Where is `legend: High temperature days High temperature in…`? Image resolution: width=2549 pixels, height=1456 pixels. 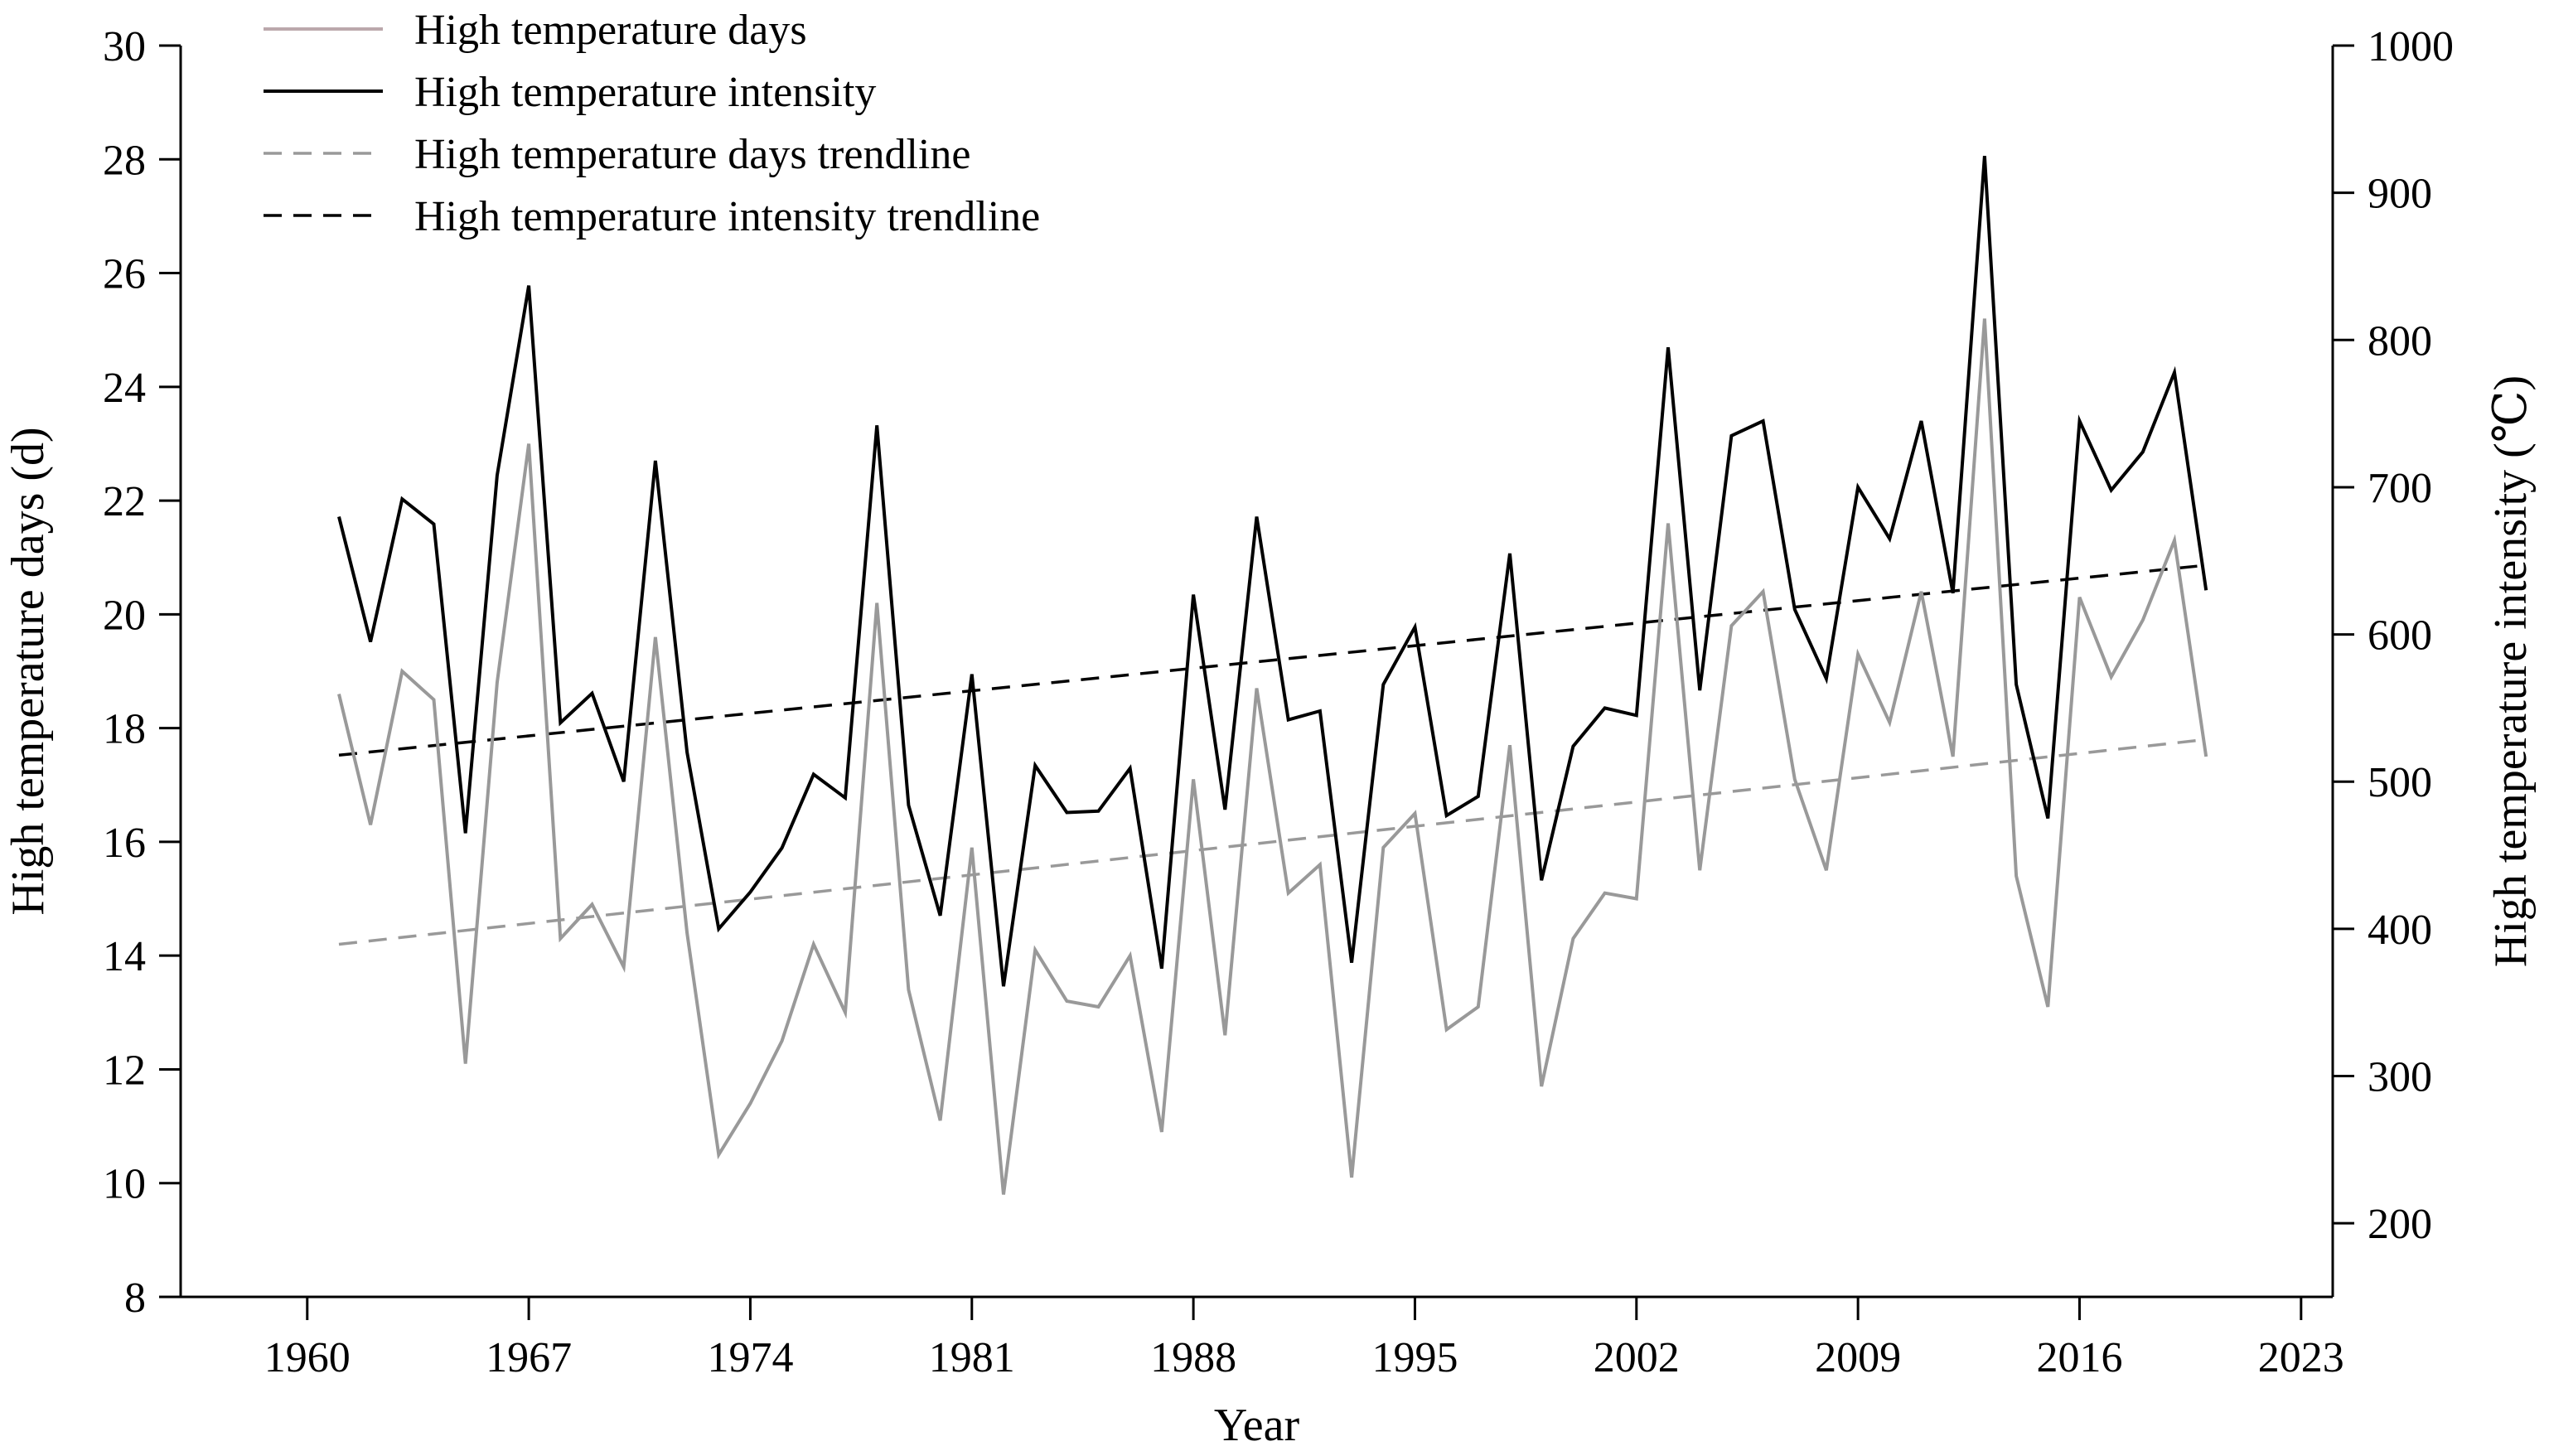
legend: High temperature days High temperature in… is located at coordinates (652, 123).